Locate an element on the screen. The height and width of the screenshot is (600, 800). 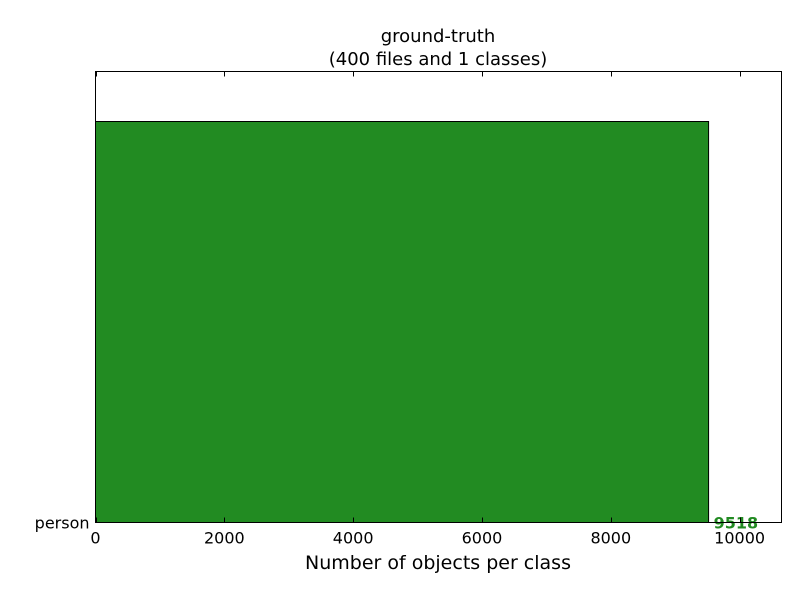
chart-subtitle: (400 files and 1 classes) is located at coordinates (438, 59).